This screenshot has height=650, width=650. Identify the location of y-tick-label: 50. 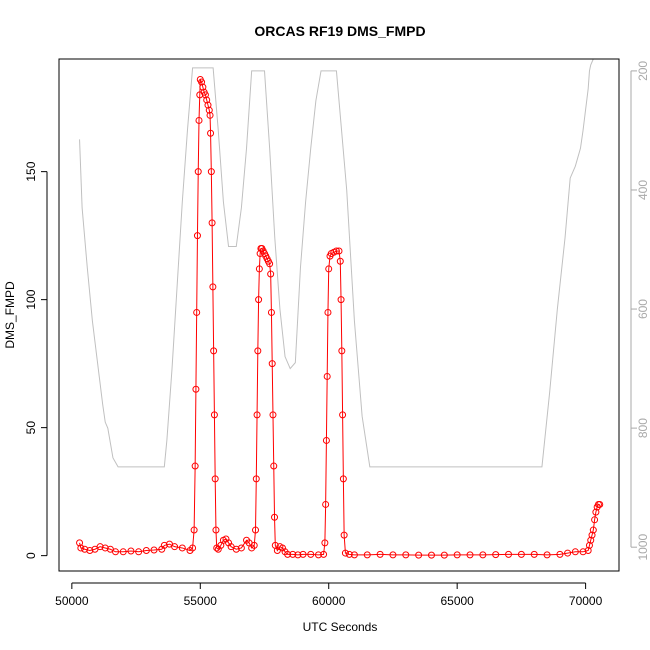
(31, 428).